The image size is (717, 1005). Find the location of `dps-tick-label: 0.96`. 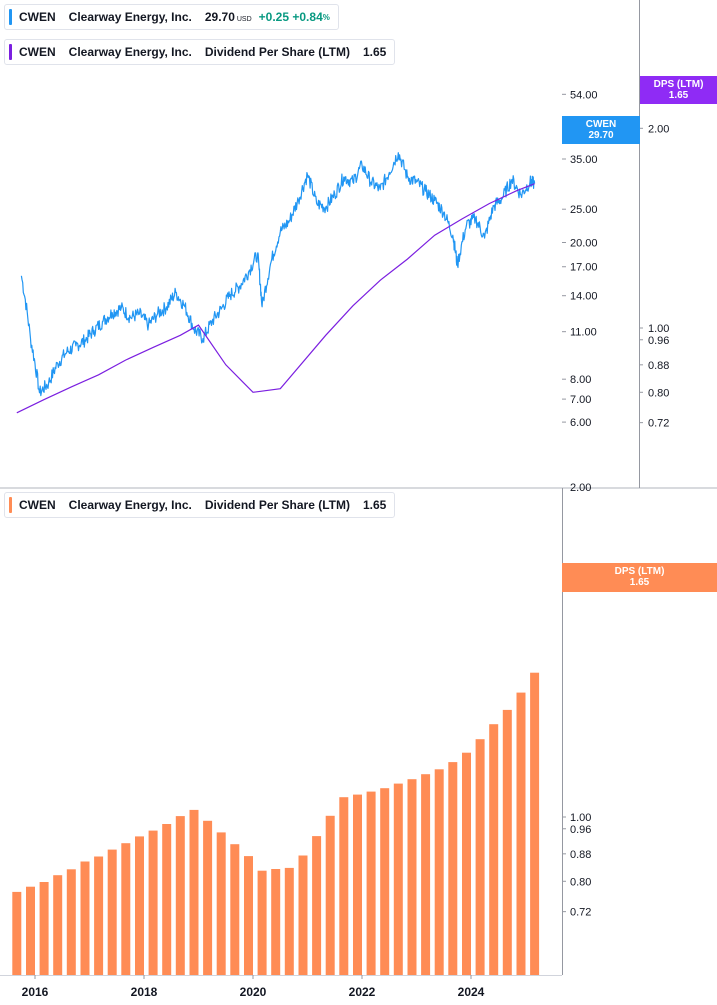

dps-tick-label: 0.96 is located at coordinates (658, 341).